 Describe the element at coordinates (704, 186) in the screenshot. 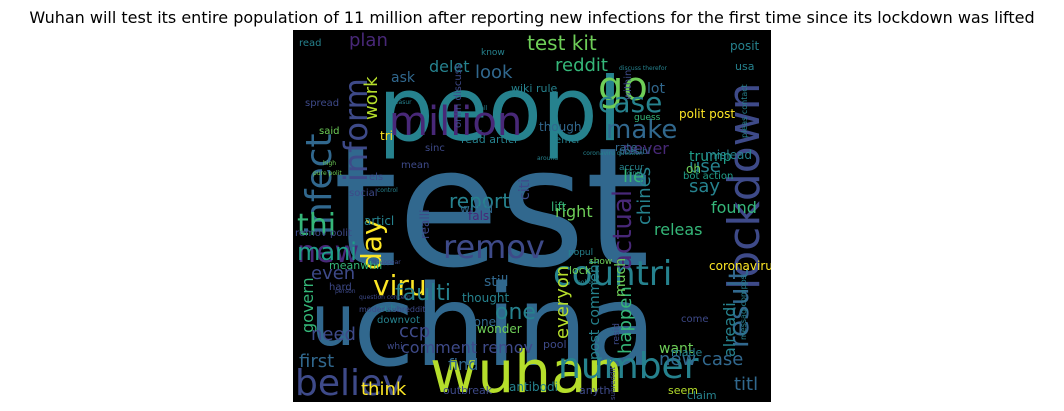

I see `cloud-word-say: say` at that location.